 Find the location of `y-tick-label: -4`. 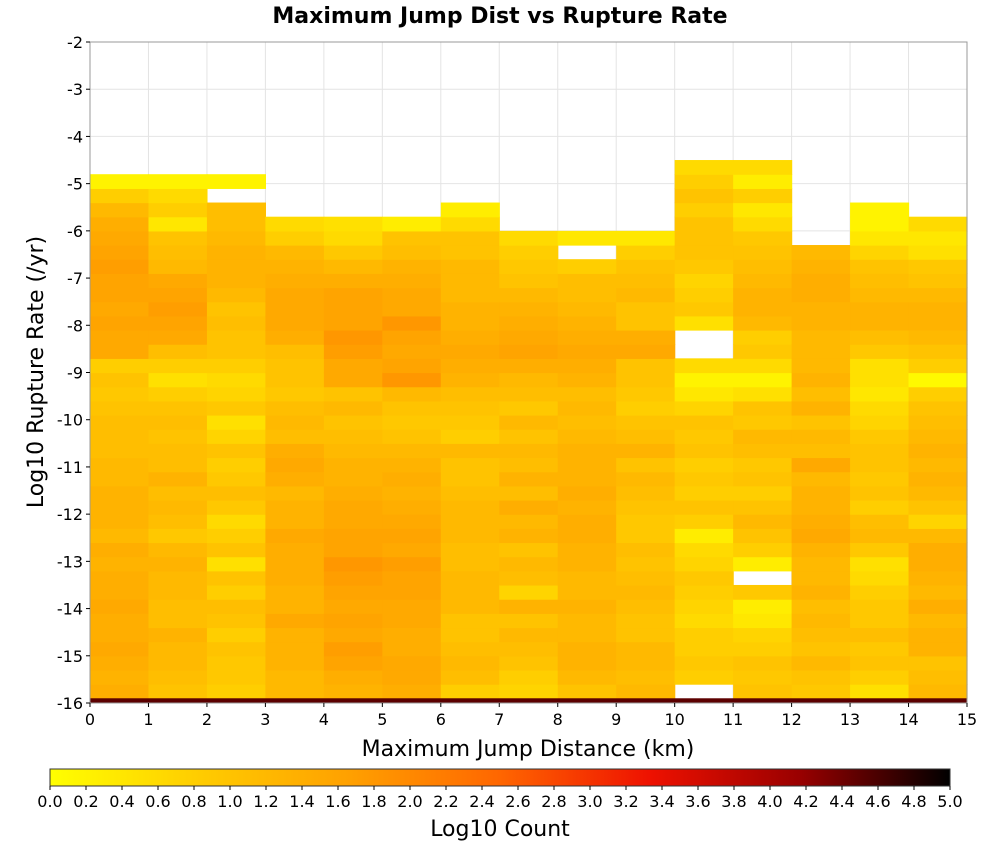

y-tick-label: -4 is located at coordinates (75, 136).